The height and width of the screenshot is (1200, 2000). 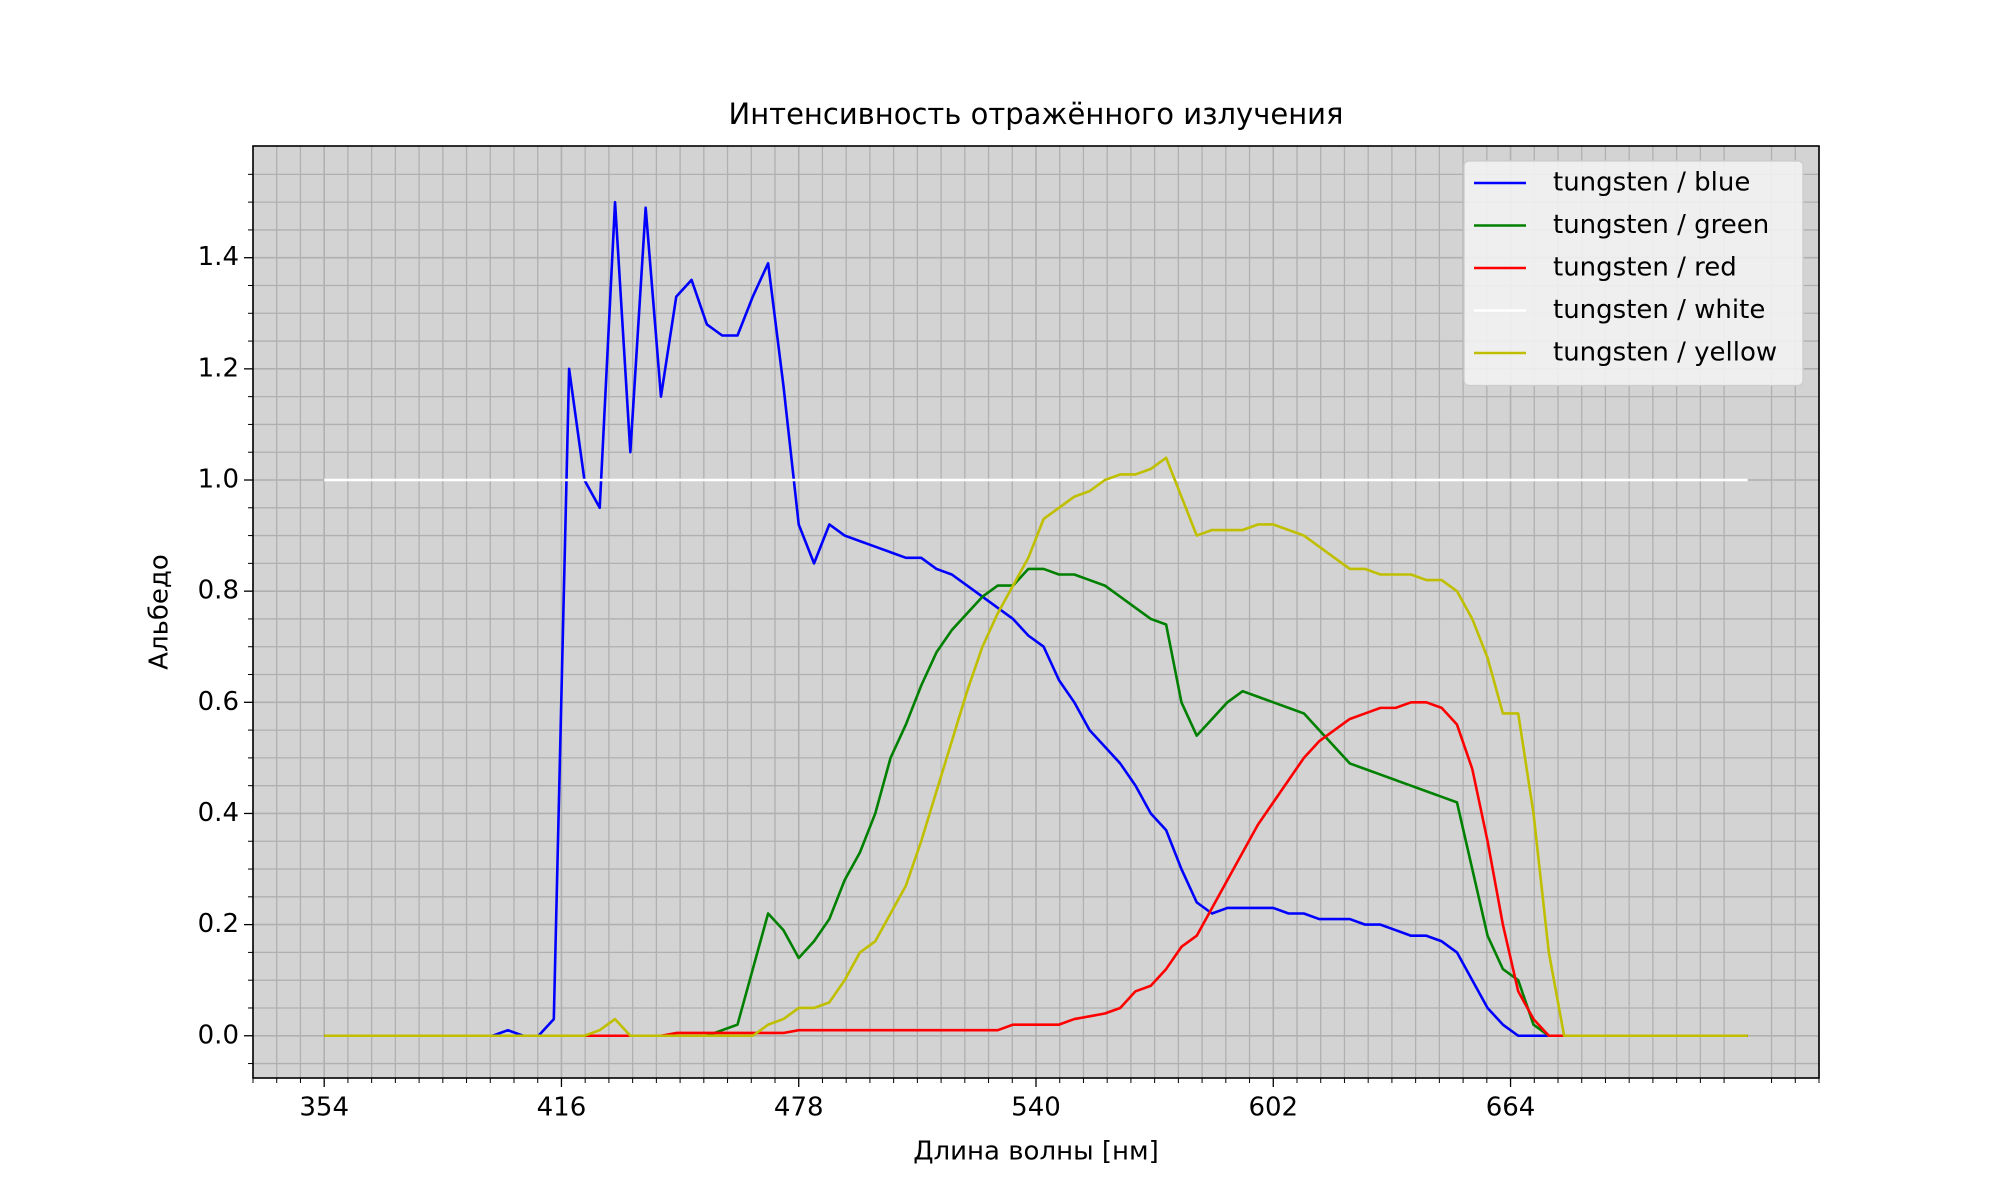 What do you see at coordinates (218, 702) in the screenshot?
I see `y-tick-label: 0.6` at bounding box center [218, 702].